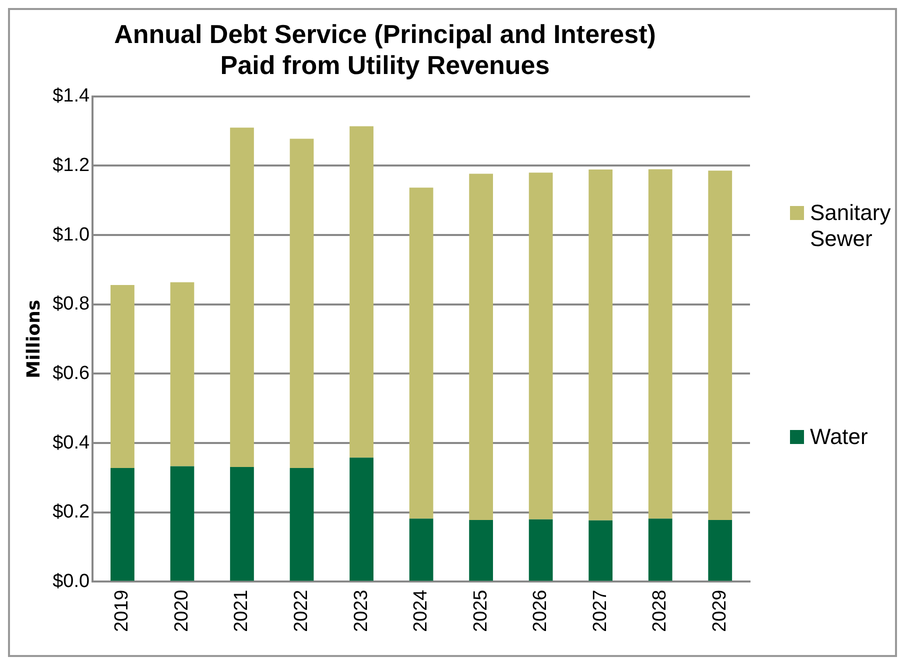  Describe the element at coordinates (71, 373) in the screenshot. I see `y-tick-label: $0.6` at that location.